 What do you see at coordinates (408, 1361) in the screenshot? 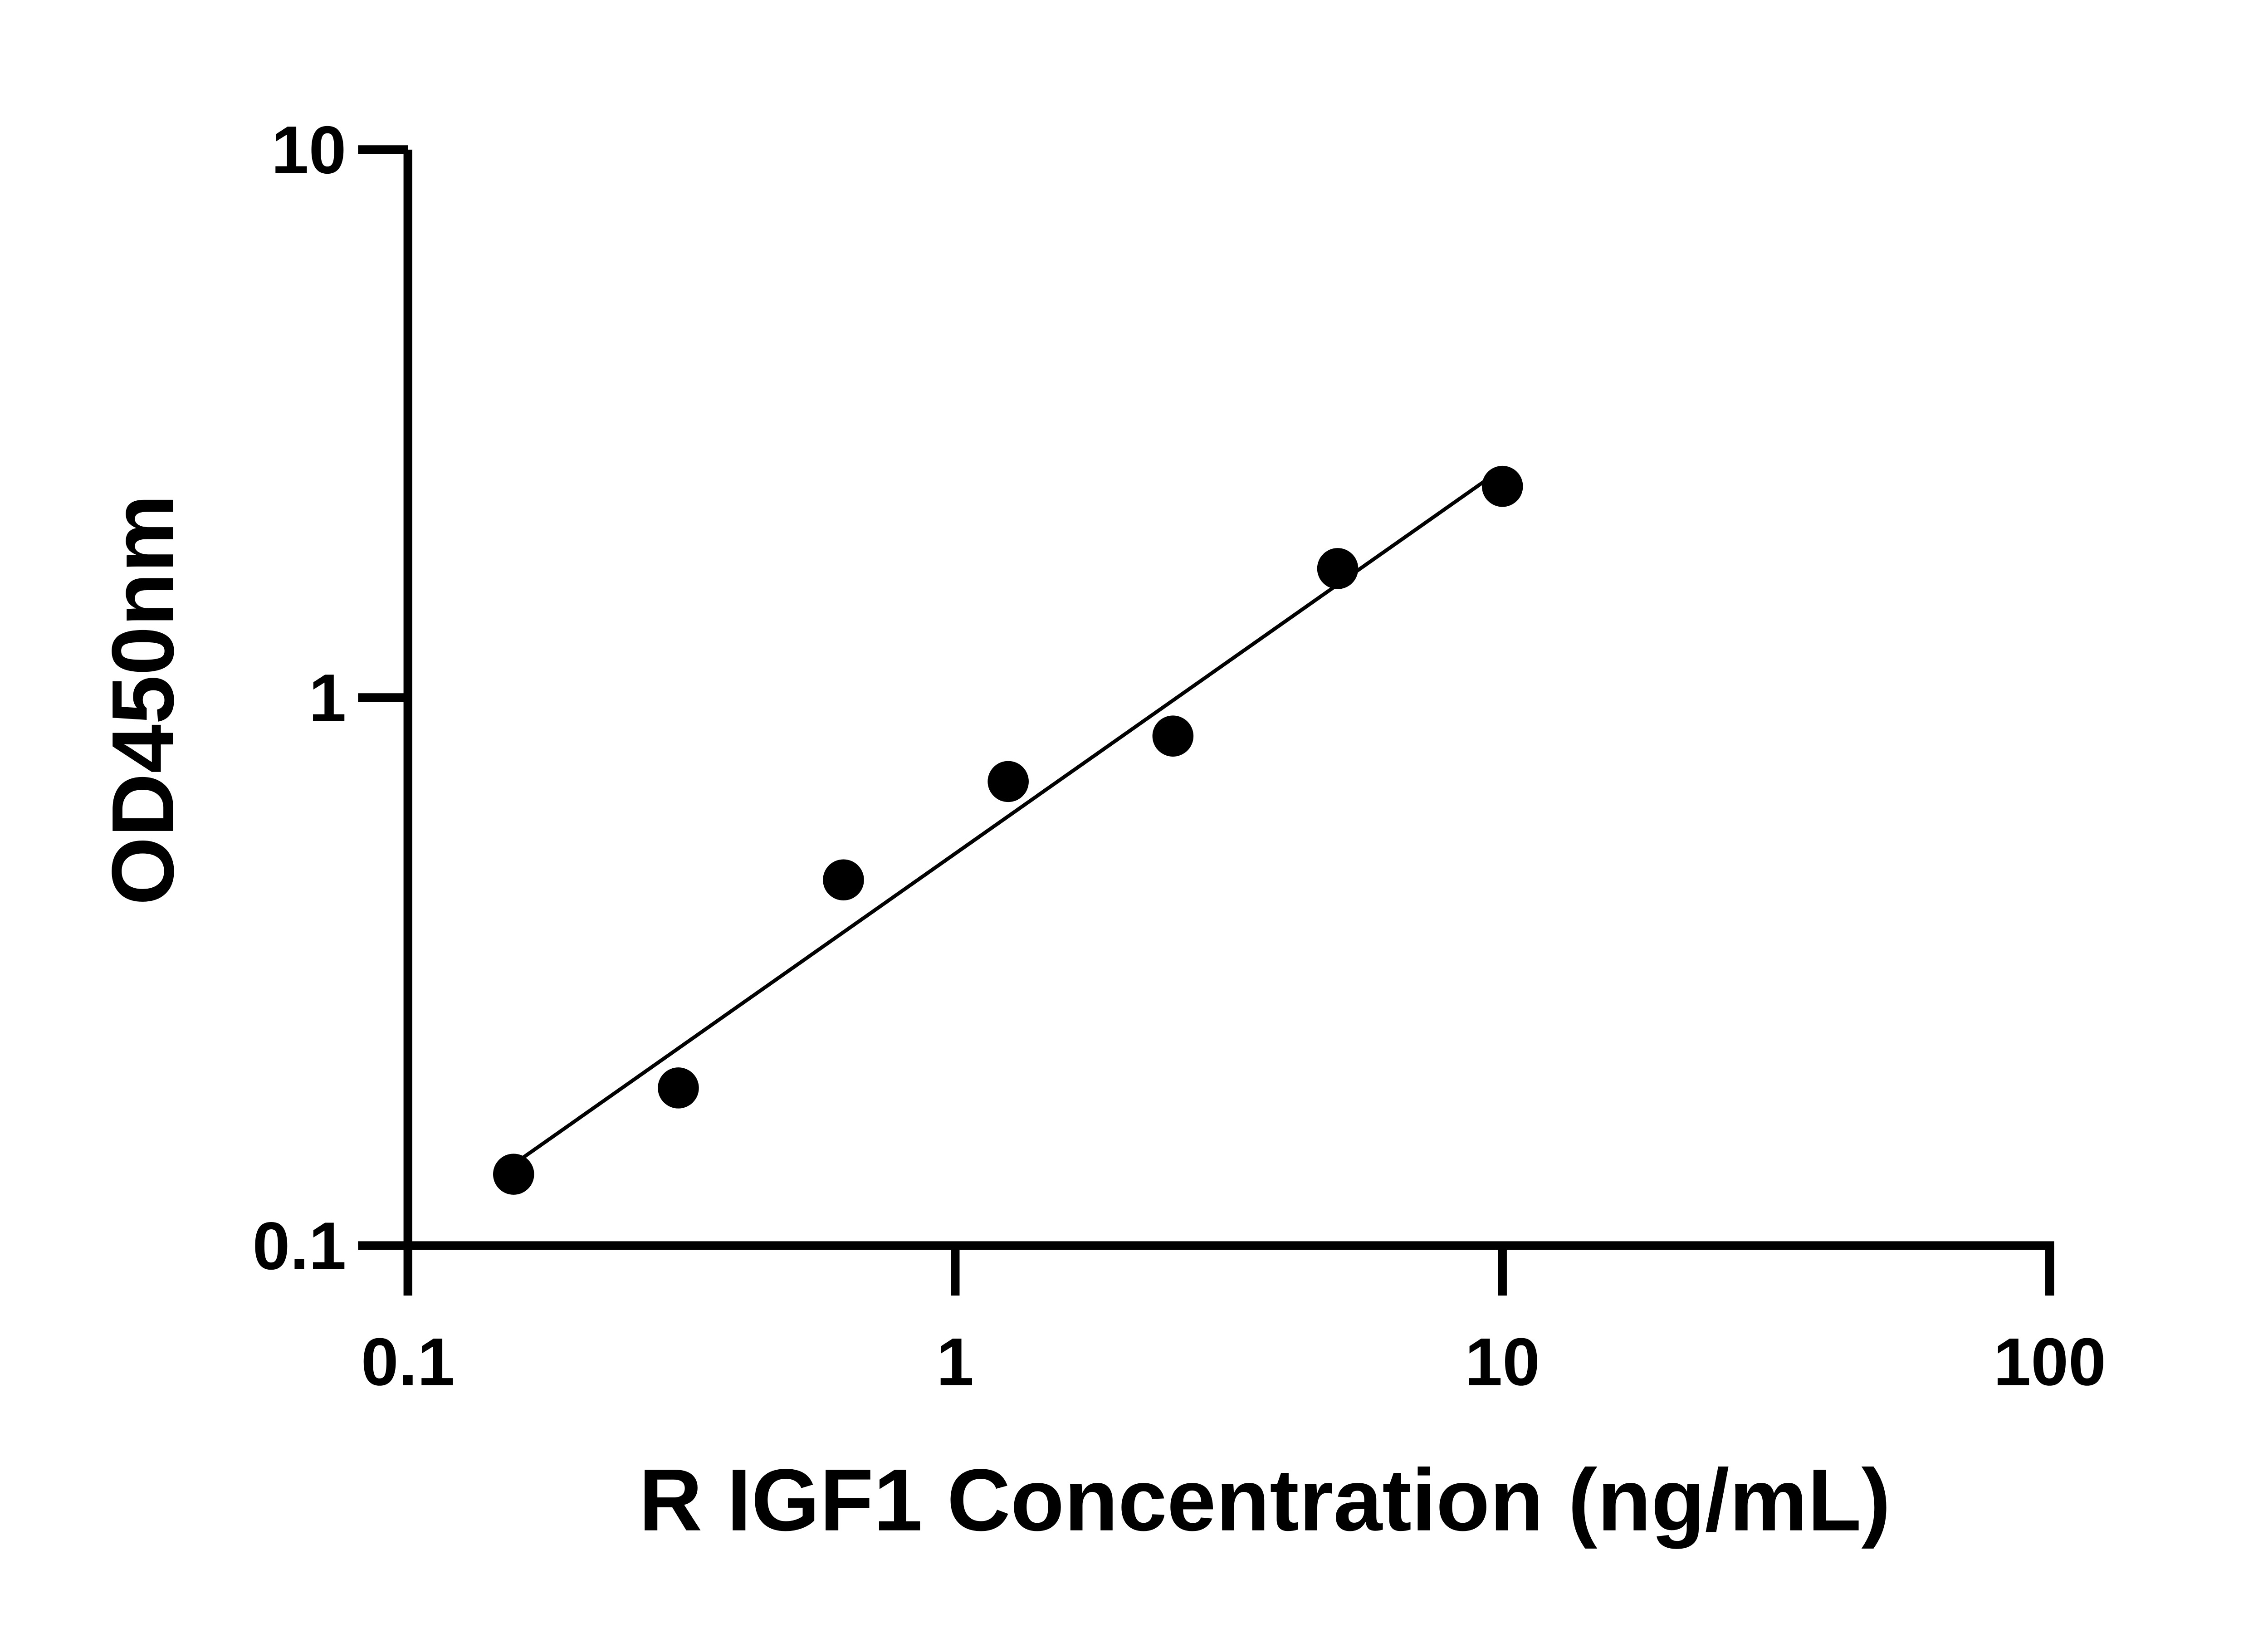
I see `x-tick-label: 0.1` at bounding box center [408, 1361].